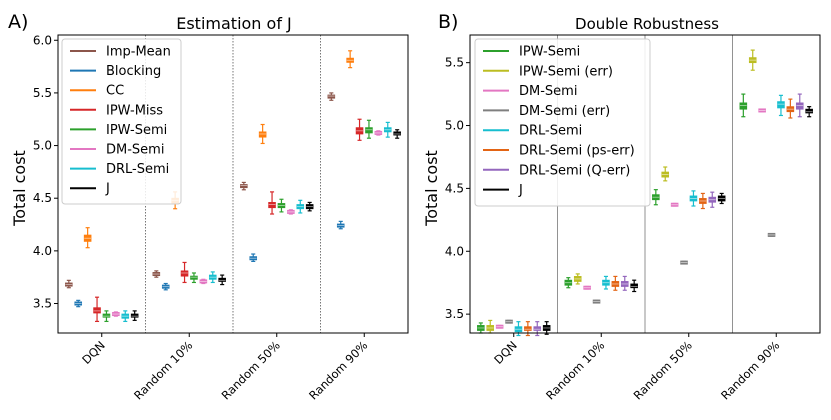  Describe the element at coordinates (509, 321) in the screenshot. I see `box-dm-semi-err-dqn` at that location.